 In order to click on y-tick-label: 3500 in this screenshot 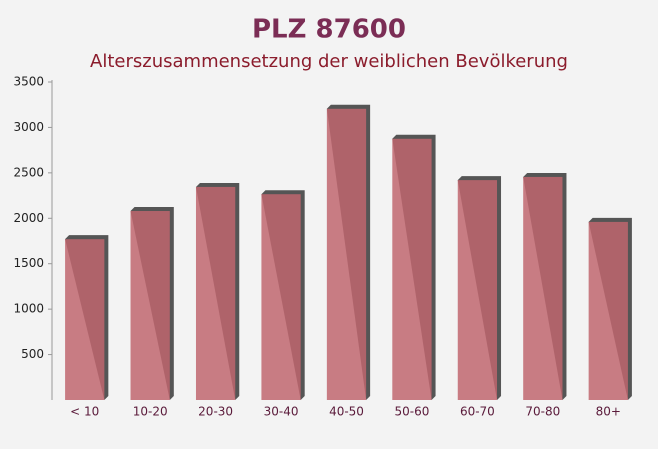, I will do `click(28, 82)`.